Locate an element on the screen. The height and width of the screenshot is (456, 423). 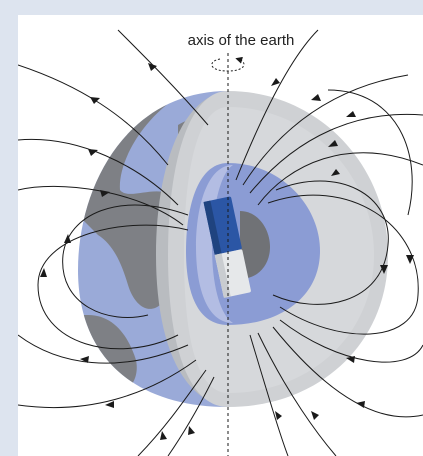
rotation-arrow-icon is located at coordinates (228, 64).